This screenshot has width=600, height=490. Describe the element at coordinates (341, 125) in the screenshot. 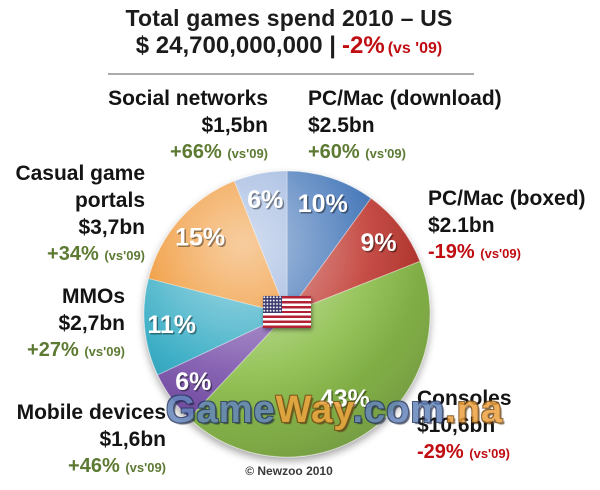

I see `slice-value: $2.5bn` at that location.